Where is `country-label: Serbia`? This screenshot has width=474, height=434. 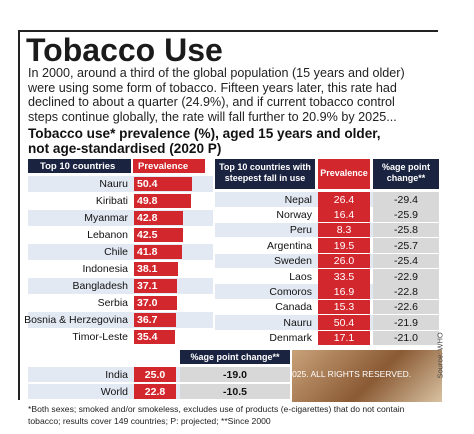 country-label: Serbia is located at coordinates (112, 303).